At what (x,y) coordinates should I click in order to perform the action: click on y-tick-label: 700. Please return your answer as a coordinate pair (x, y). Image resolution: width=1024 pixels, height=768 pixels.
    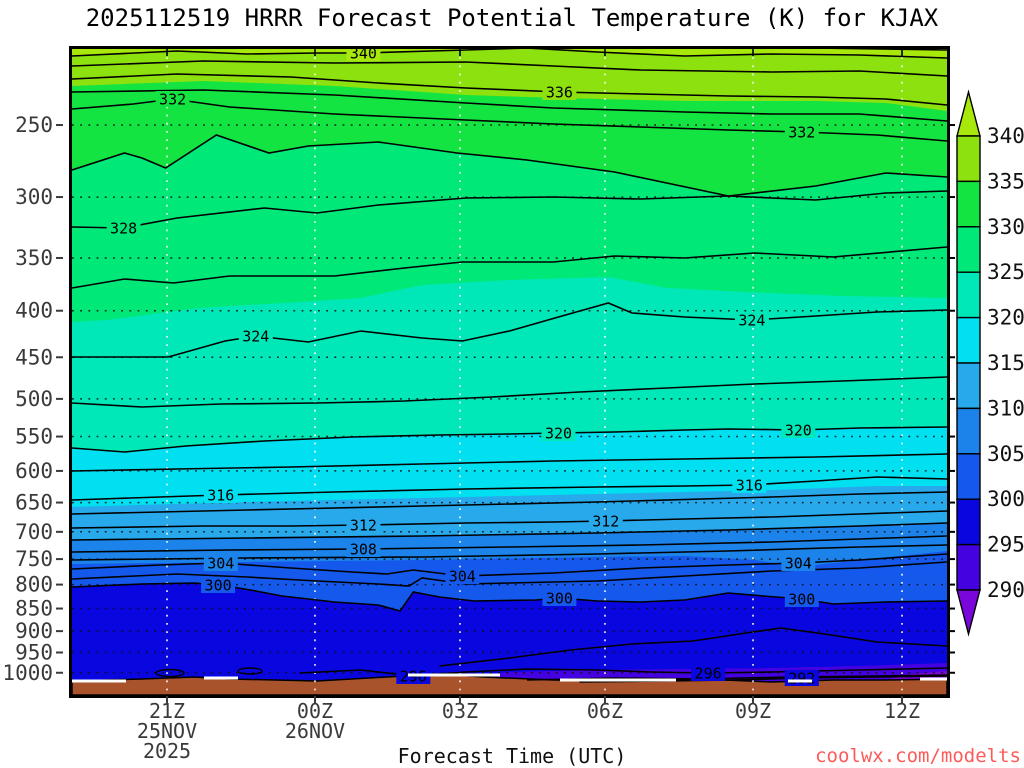
    Looking at the image, I should click on (34, 532).